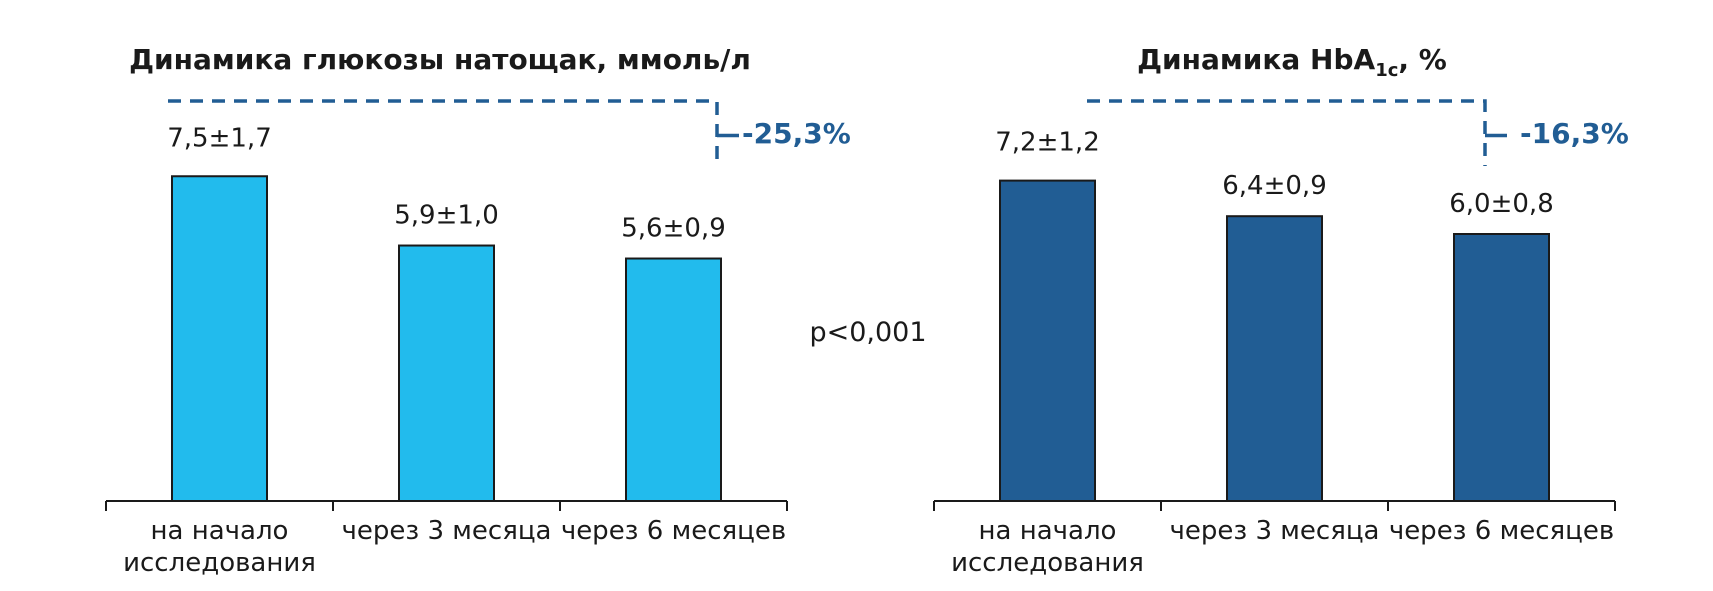 Image resolution: width=1713 pixels, height=591 pixels. Describe the element at coordinates (443, 132) in the screenshot. I see `fasting-change-bracket` at that location.